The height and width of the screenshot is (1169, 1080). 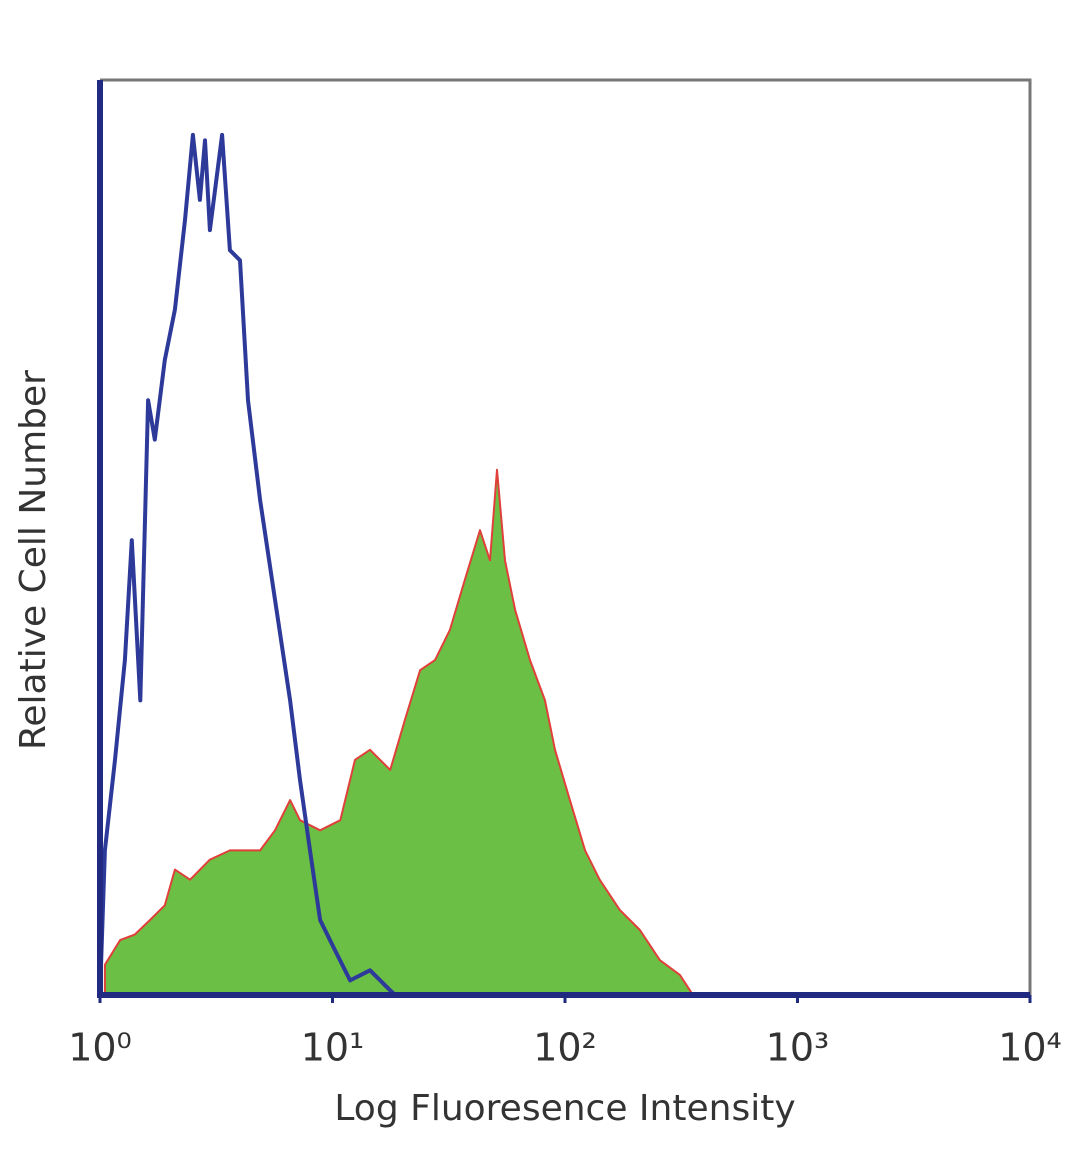 I want to click on x-tick-label: 10⁴, so click(x=1030, y=1048).